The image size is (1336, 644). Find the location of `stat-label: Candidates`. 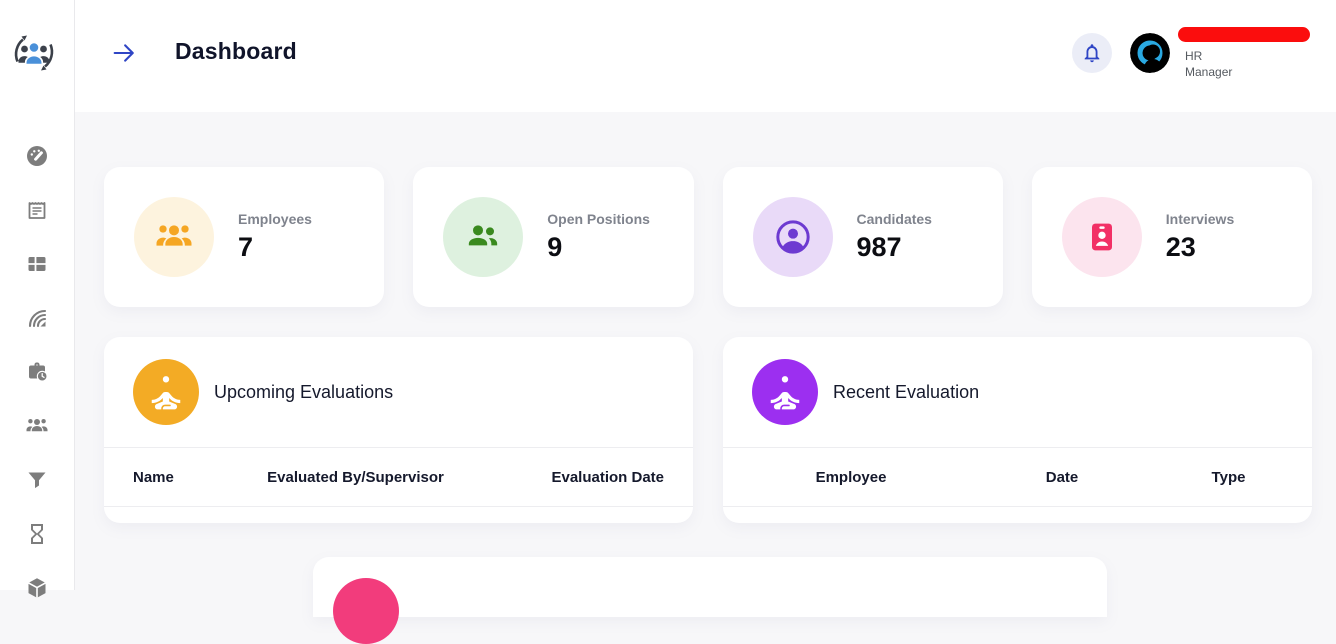

stat-label: Candidates is located at coordinates (894, 219).